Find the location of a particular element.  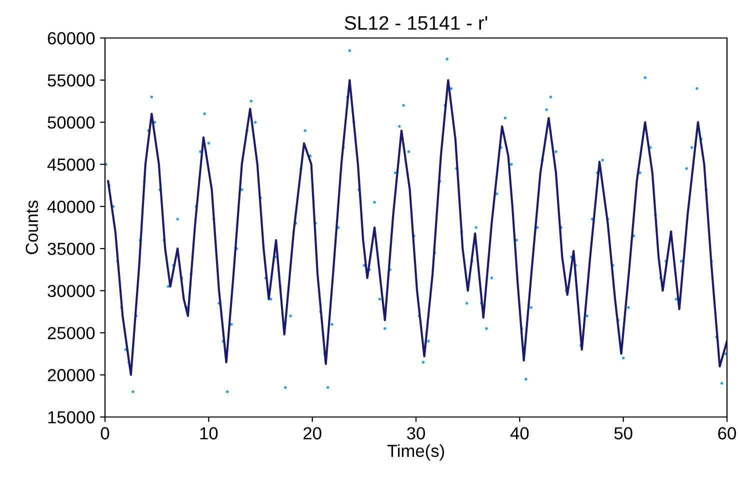

y-tick-label: 15000 is located at coordinates (71, 417).